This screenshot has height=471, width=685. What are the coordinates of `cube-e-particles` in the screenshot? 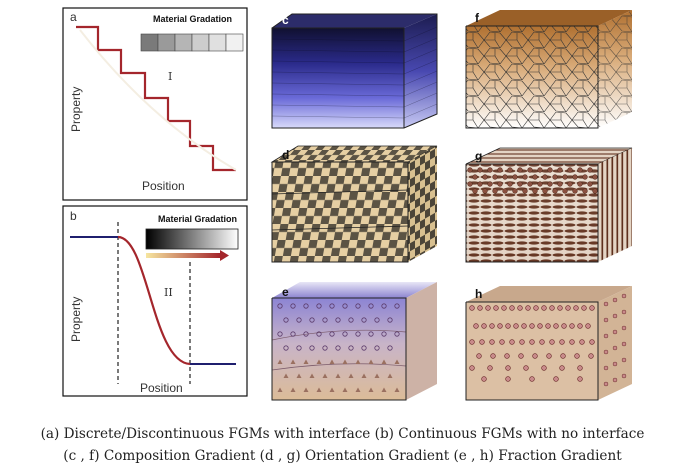 It's located at (338, 347).